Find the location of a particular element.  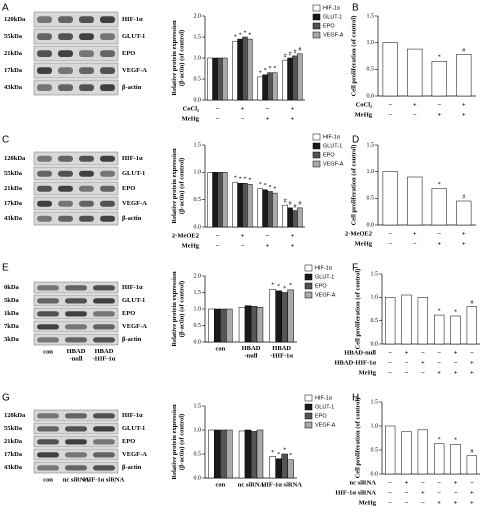

molecular-weight: 17kDa is located at coordinates (13, 454).